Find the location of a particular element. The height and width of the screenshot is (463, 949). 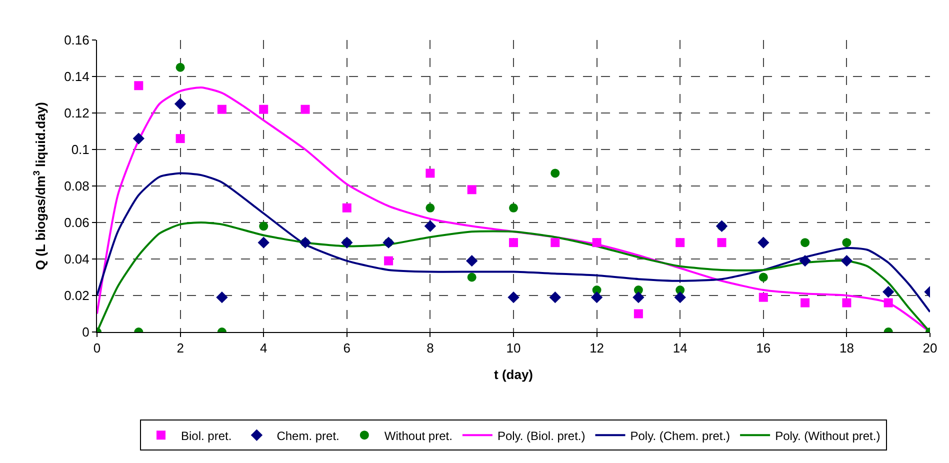

legend-label: Poly. (Biol. pret.) is located at coordinates (541, 435).